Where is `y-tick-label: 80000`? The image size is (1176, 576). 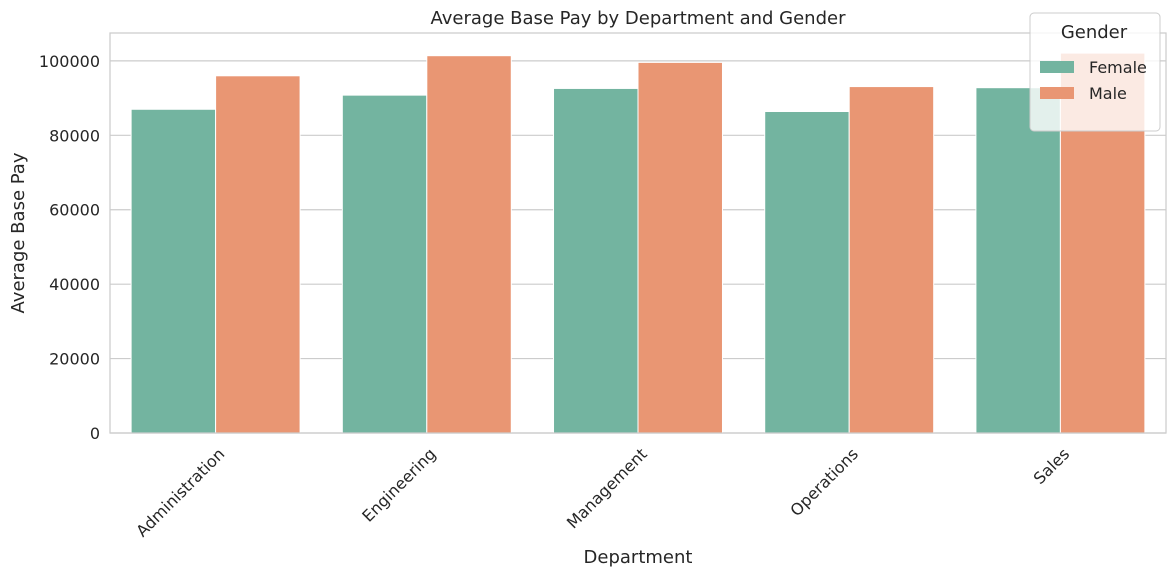 y-tick-label: 80000 is located at coordinates (74, 135).